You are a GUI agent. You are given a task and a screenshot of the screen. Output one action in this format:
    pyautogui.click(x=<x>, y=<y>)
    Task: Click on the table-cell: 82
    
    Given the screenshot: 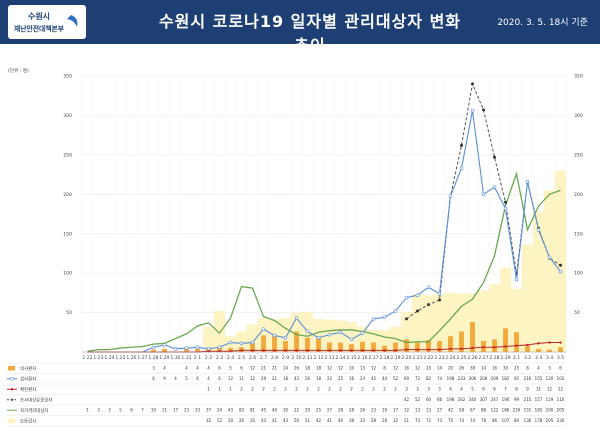 What is the action you would take?
    pyautogui.click(x=429, y=378)
    